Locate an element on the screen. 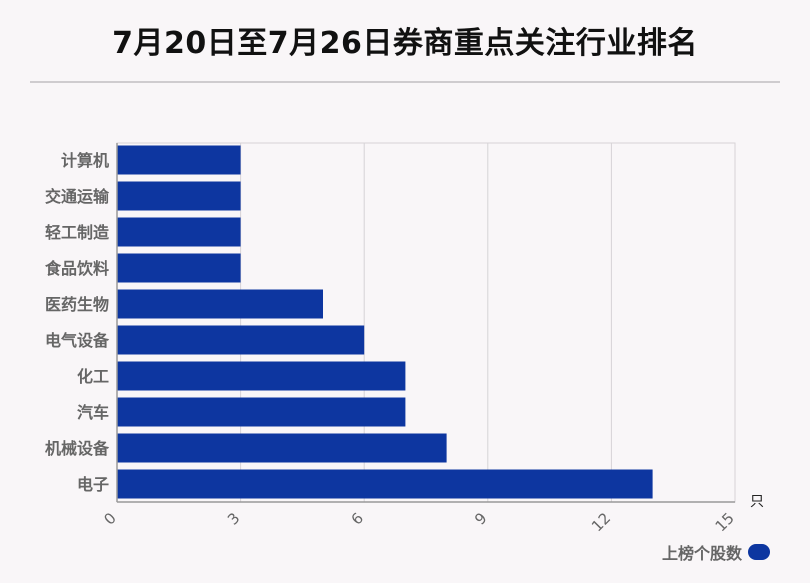 The image size is (810, 583). x-tick-label: 9 is located at coordinates (480, 518).